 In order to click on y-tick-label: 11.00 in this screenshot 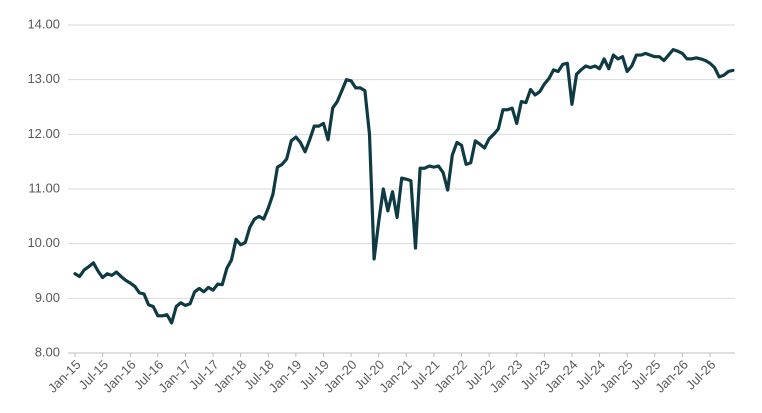, I will do `click(44, 187)`.